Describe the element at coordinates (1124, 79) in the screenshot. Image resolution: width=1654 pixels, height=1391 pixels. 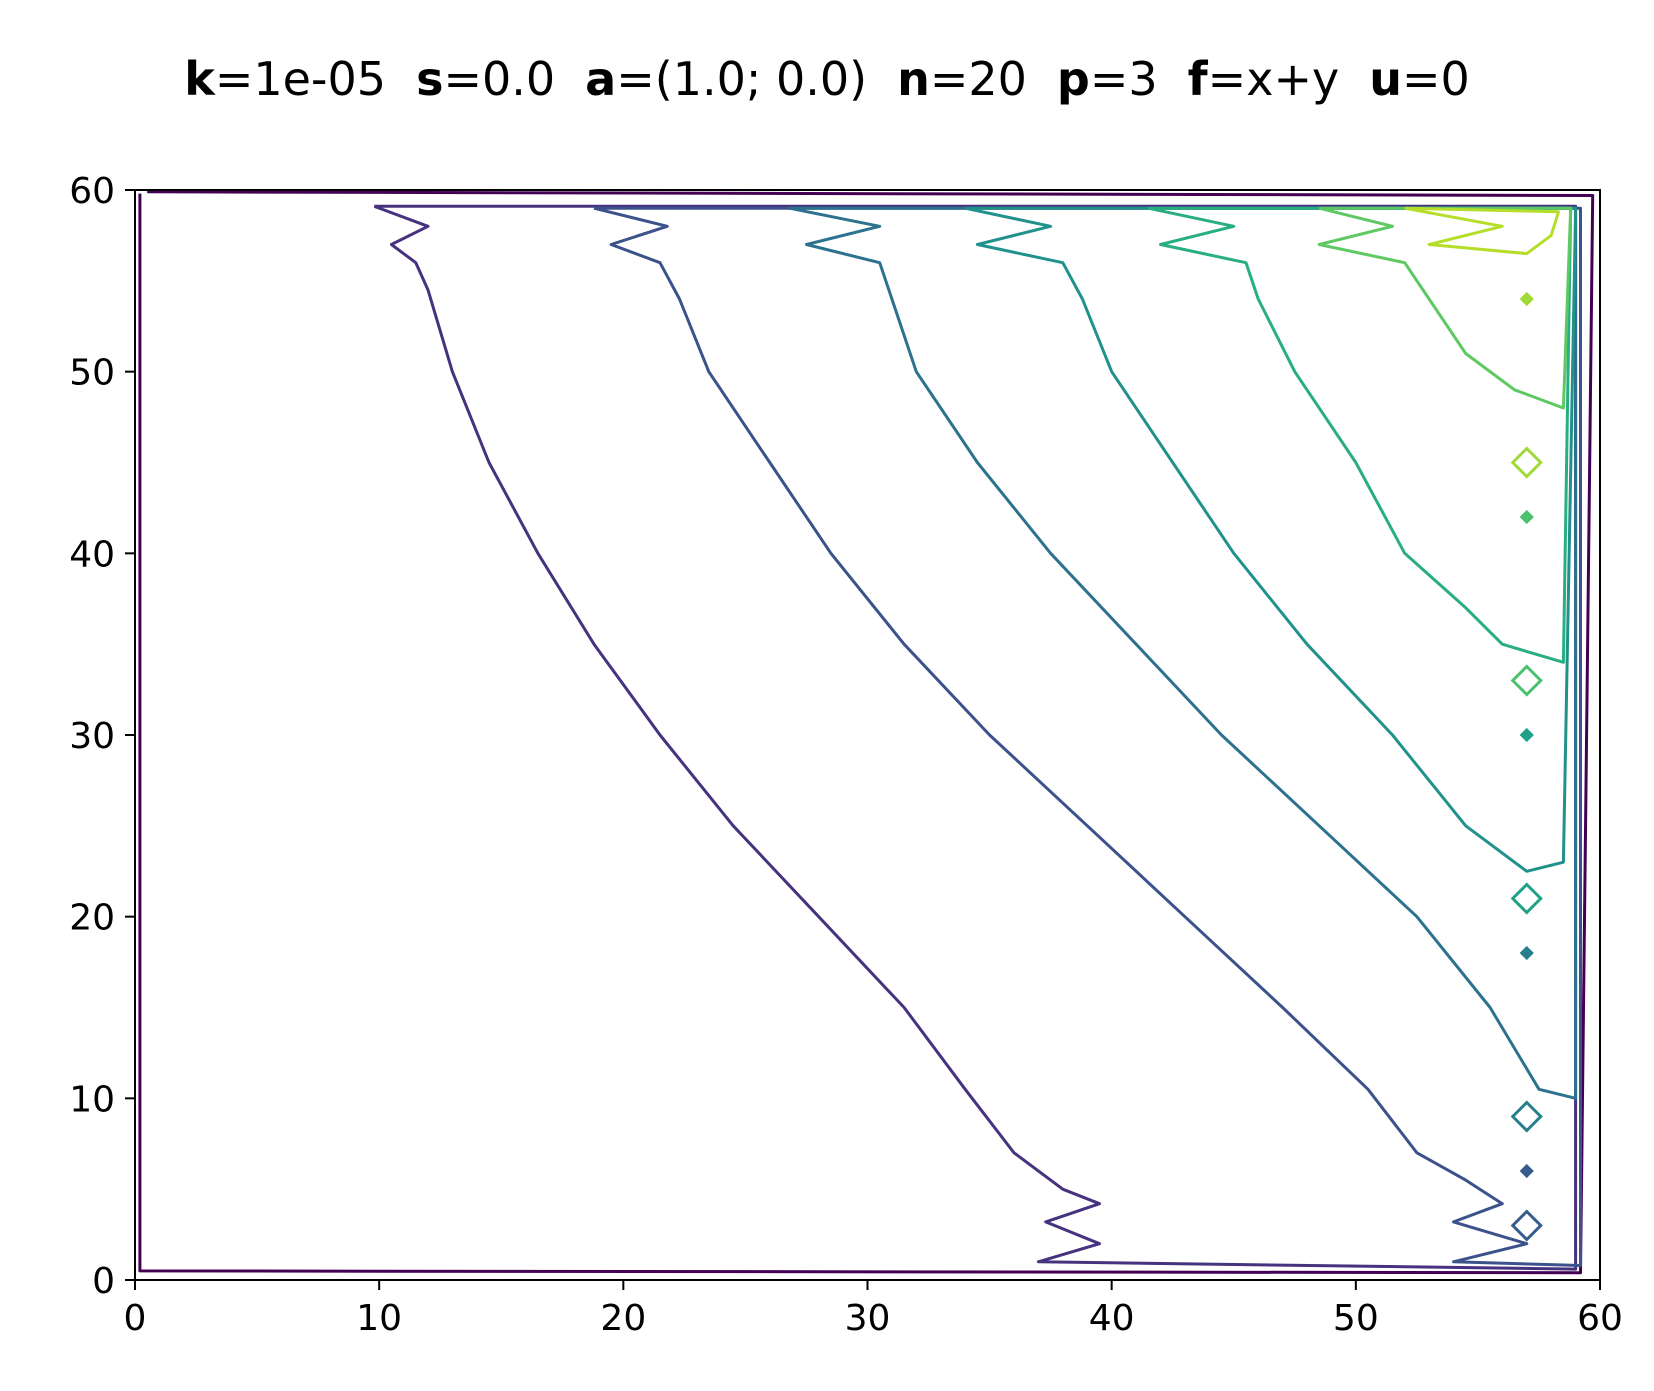
I see `title-value-p: =3` at that location.